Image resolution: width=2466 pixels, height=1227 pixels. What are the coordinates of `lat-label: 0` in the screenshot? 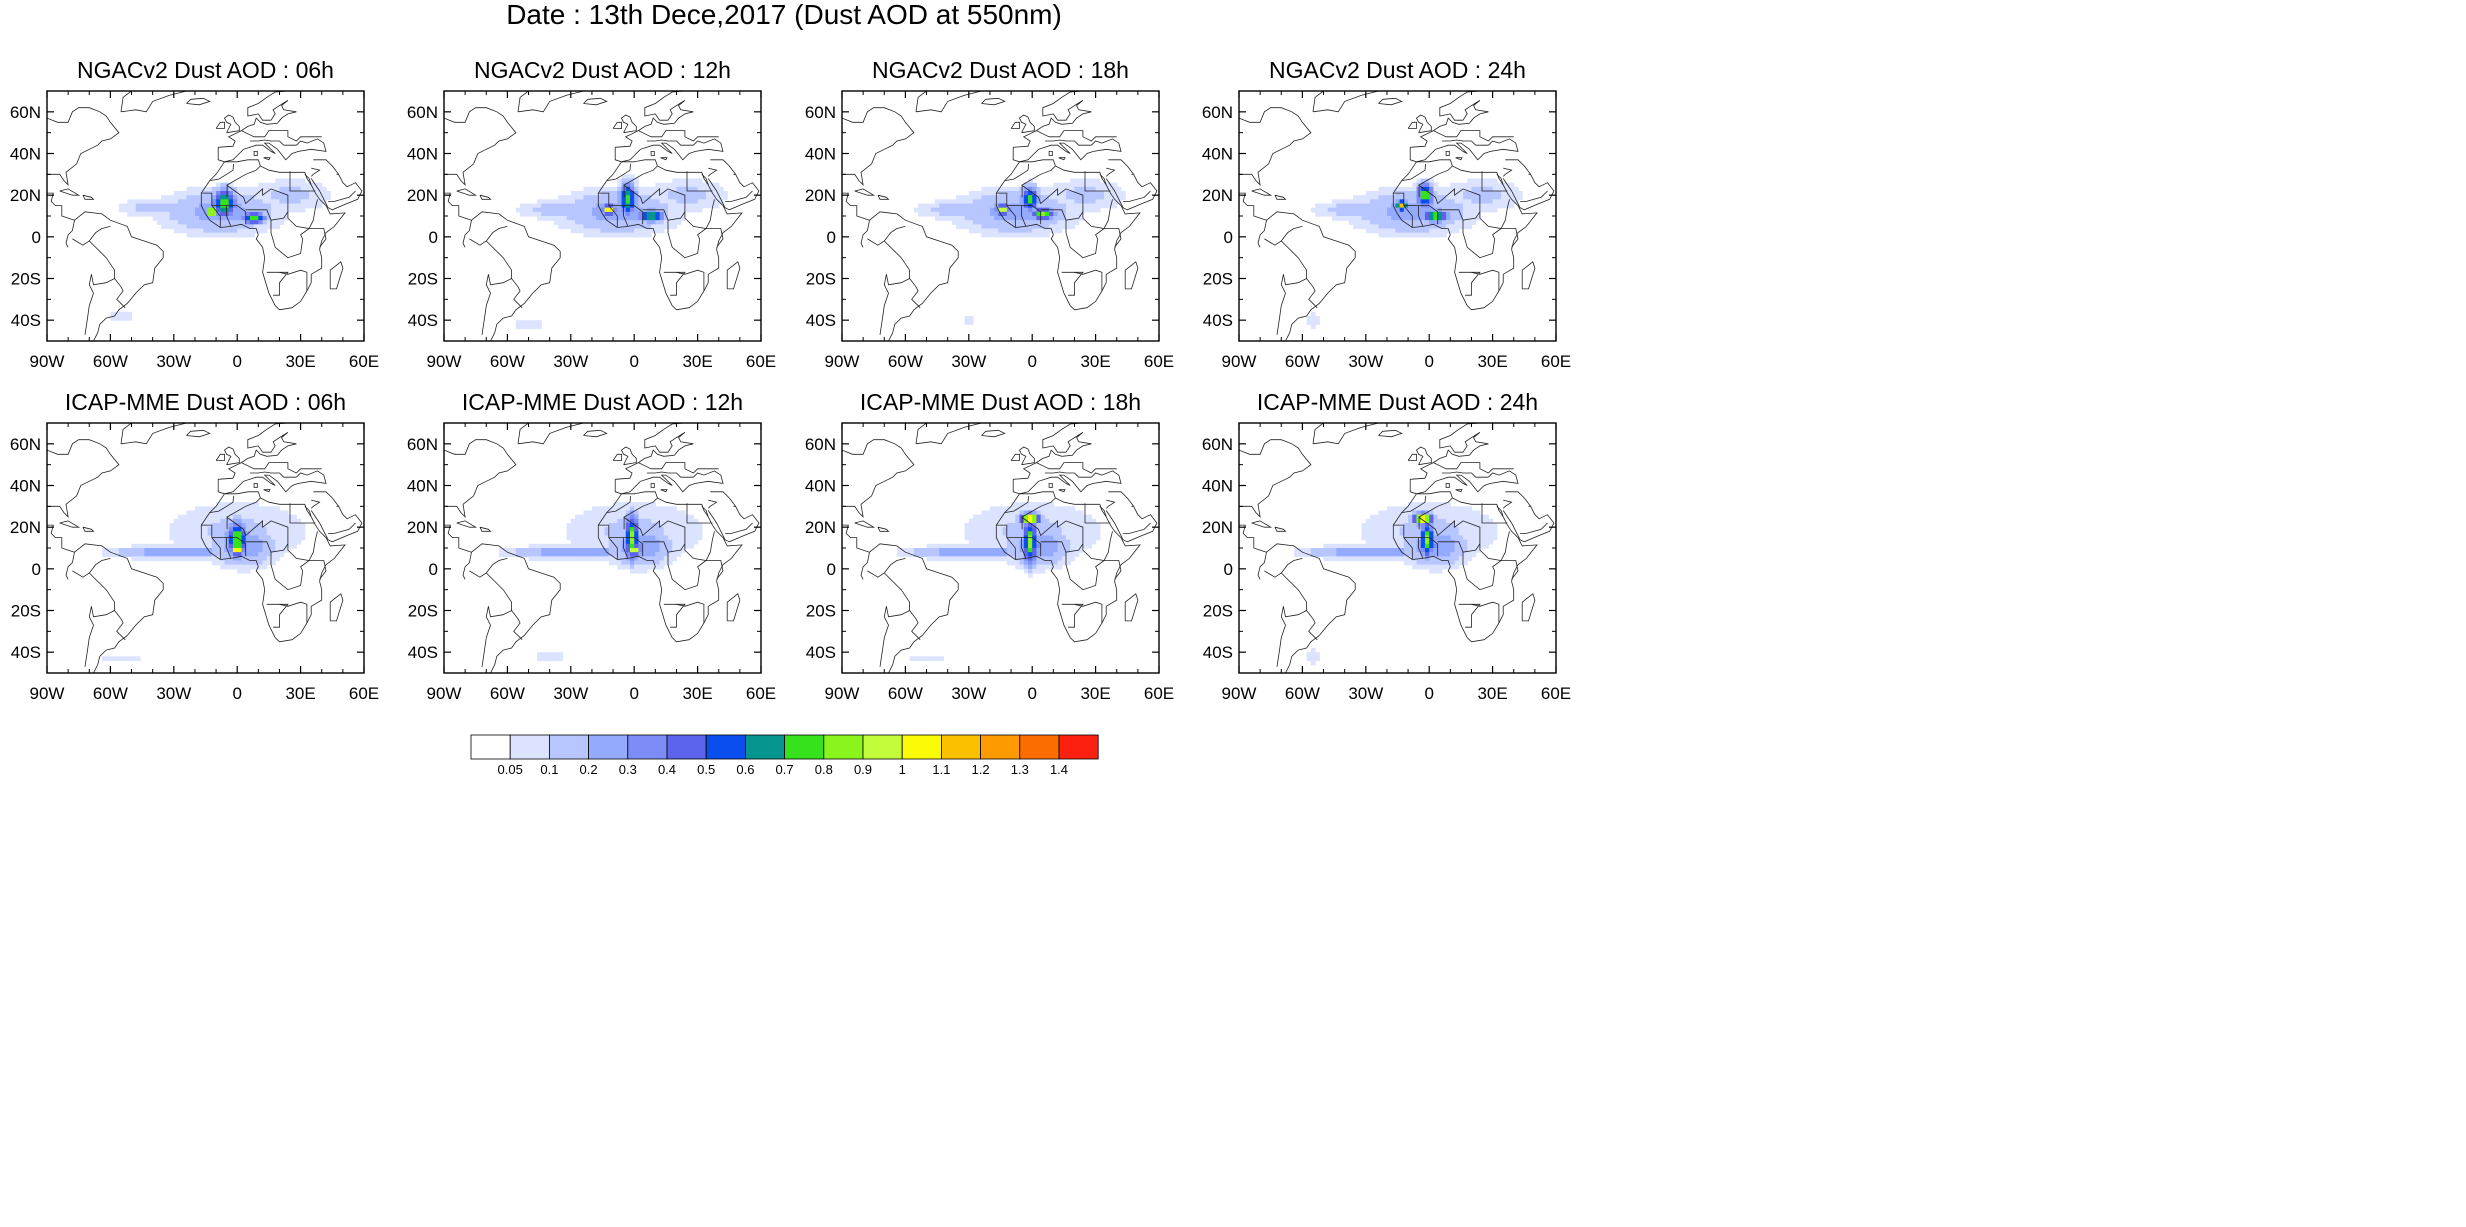 It's located at (36, 569).